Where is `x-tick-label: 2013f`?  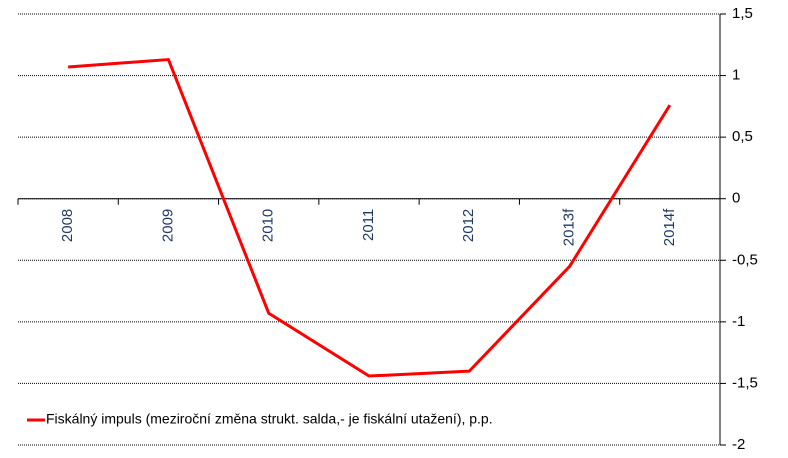
x-tick-label: 2013f is located at coordinates (569, 227).